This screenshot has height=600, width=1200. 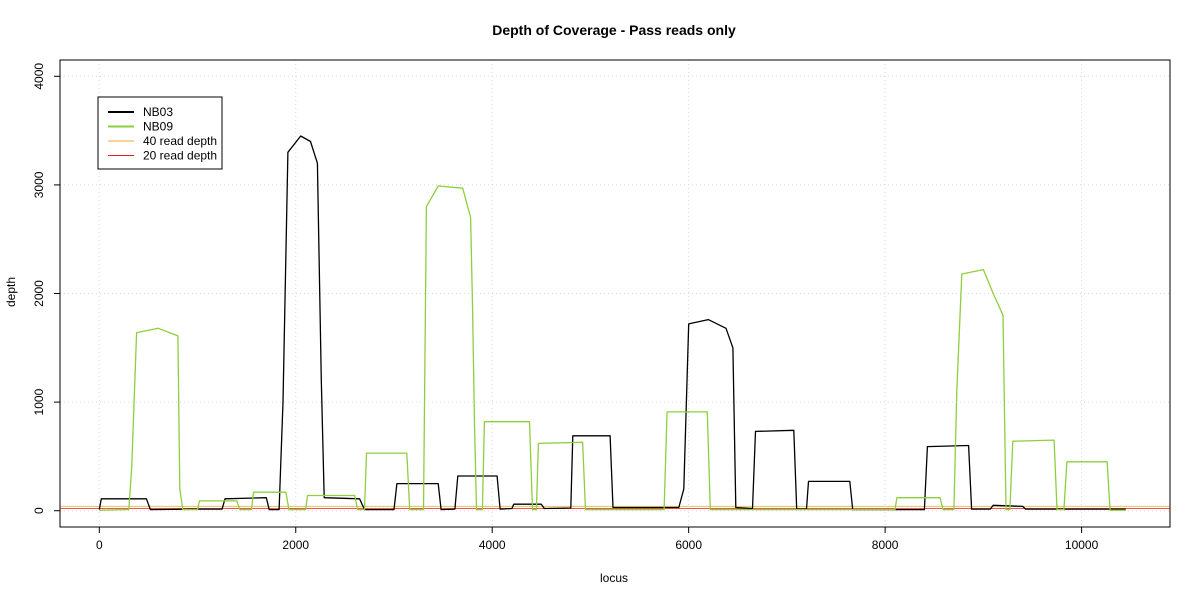 What do you see at coordinates (492, 545) in the screenshot?
I see `x-tick-label: 4000` at bounding box center [492, 545].